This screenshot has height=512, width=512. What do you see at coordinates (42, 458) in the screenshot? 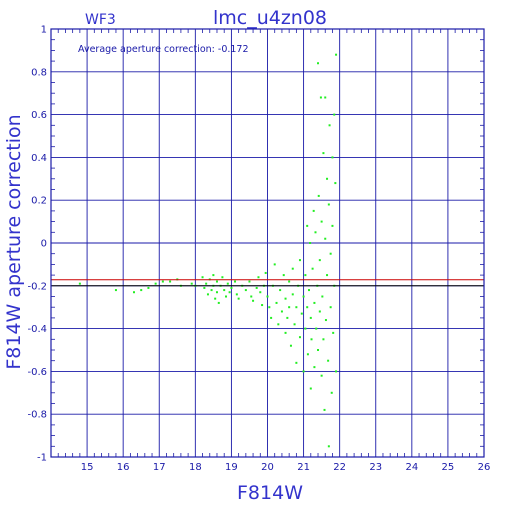
I see `y-tick-label: -1` at bounding box center [42, 458].